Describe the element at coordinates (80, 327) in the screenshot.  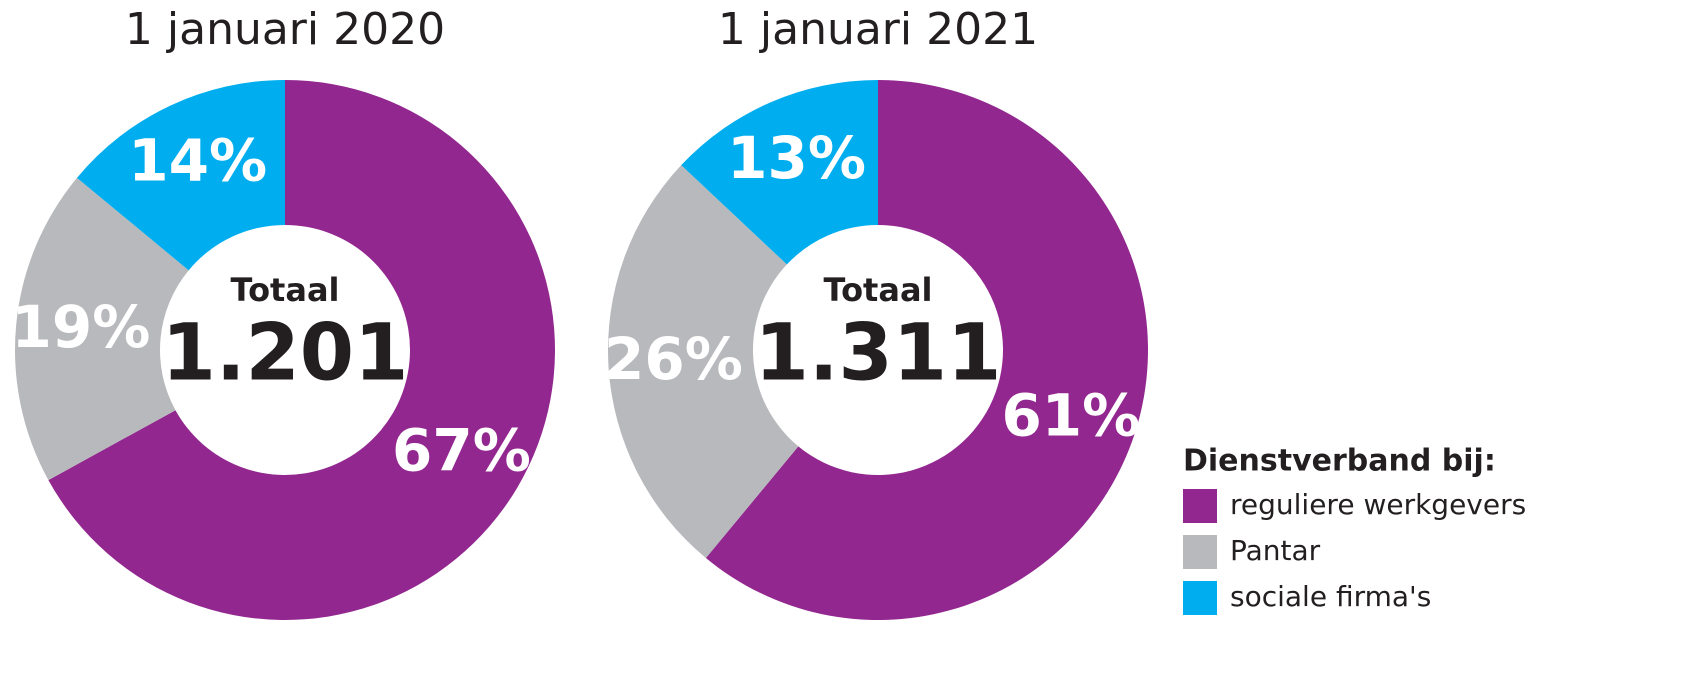
I see `value-label: 19%` at that location.